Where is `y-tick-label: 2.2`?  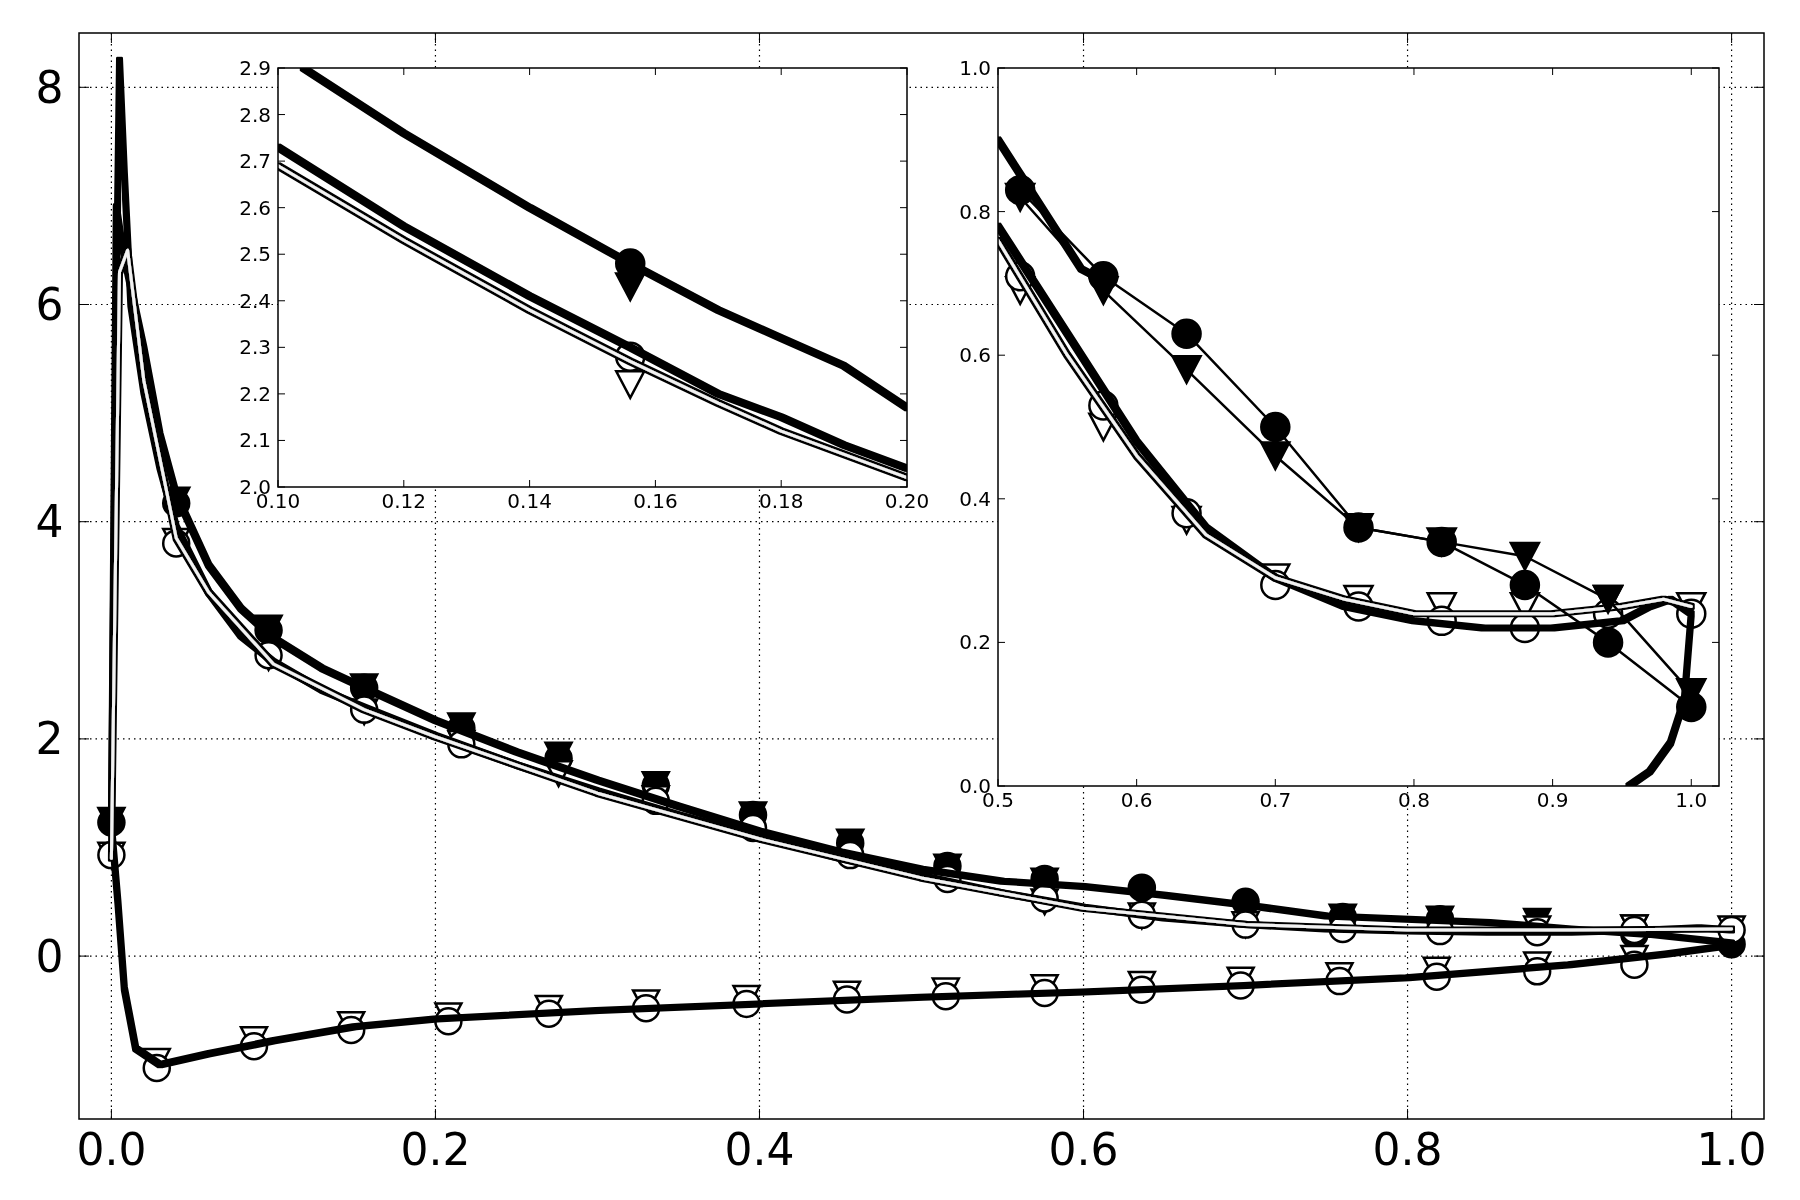 y-tick-label: 2.2 is located at coordinates (255, 393).